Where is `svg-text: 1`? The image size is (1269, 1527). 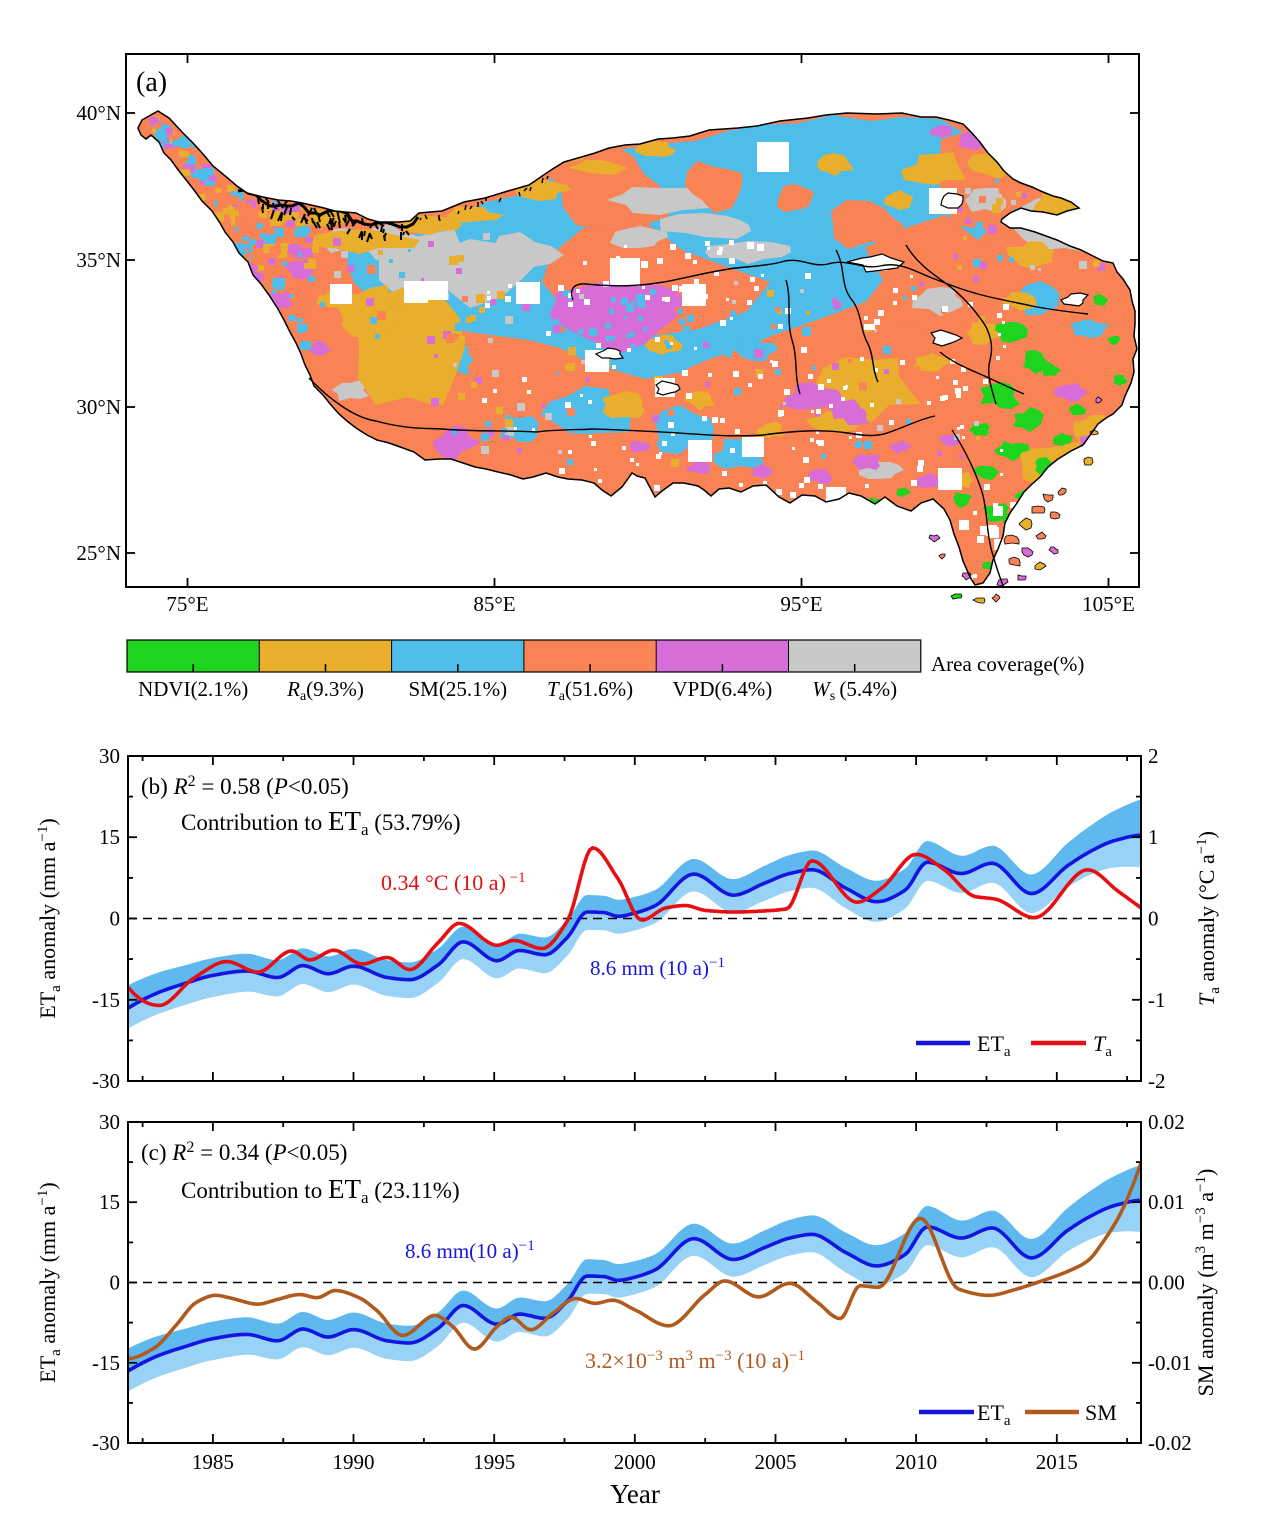
svg-text: 1 is located at coordinates (1153, 837).